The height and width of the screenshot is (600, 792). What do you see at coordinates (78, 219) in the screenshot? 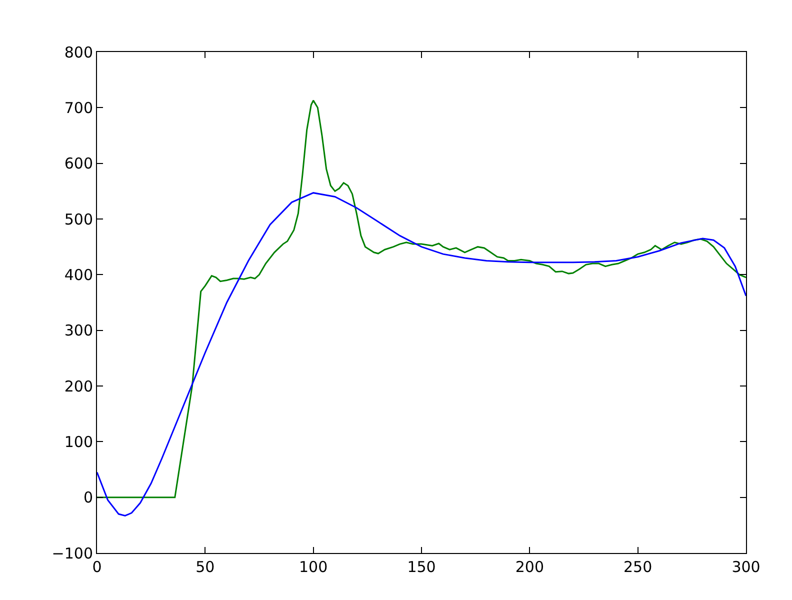
I see `y-tick-label: 500` at bounding box center [78, 219].